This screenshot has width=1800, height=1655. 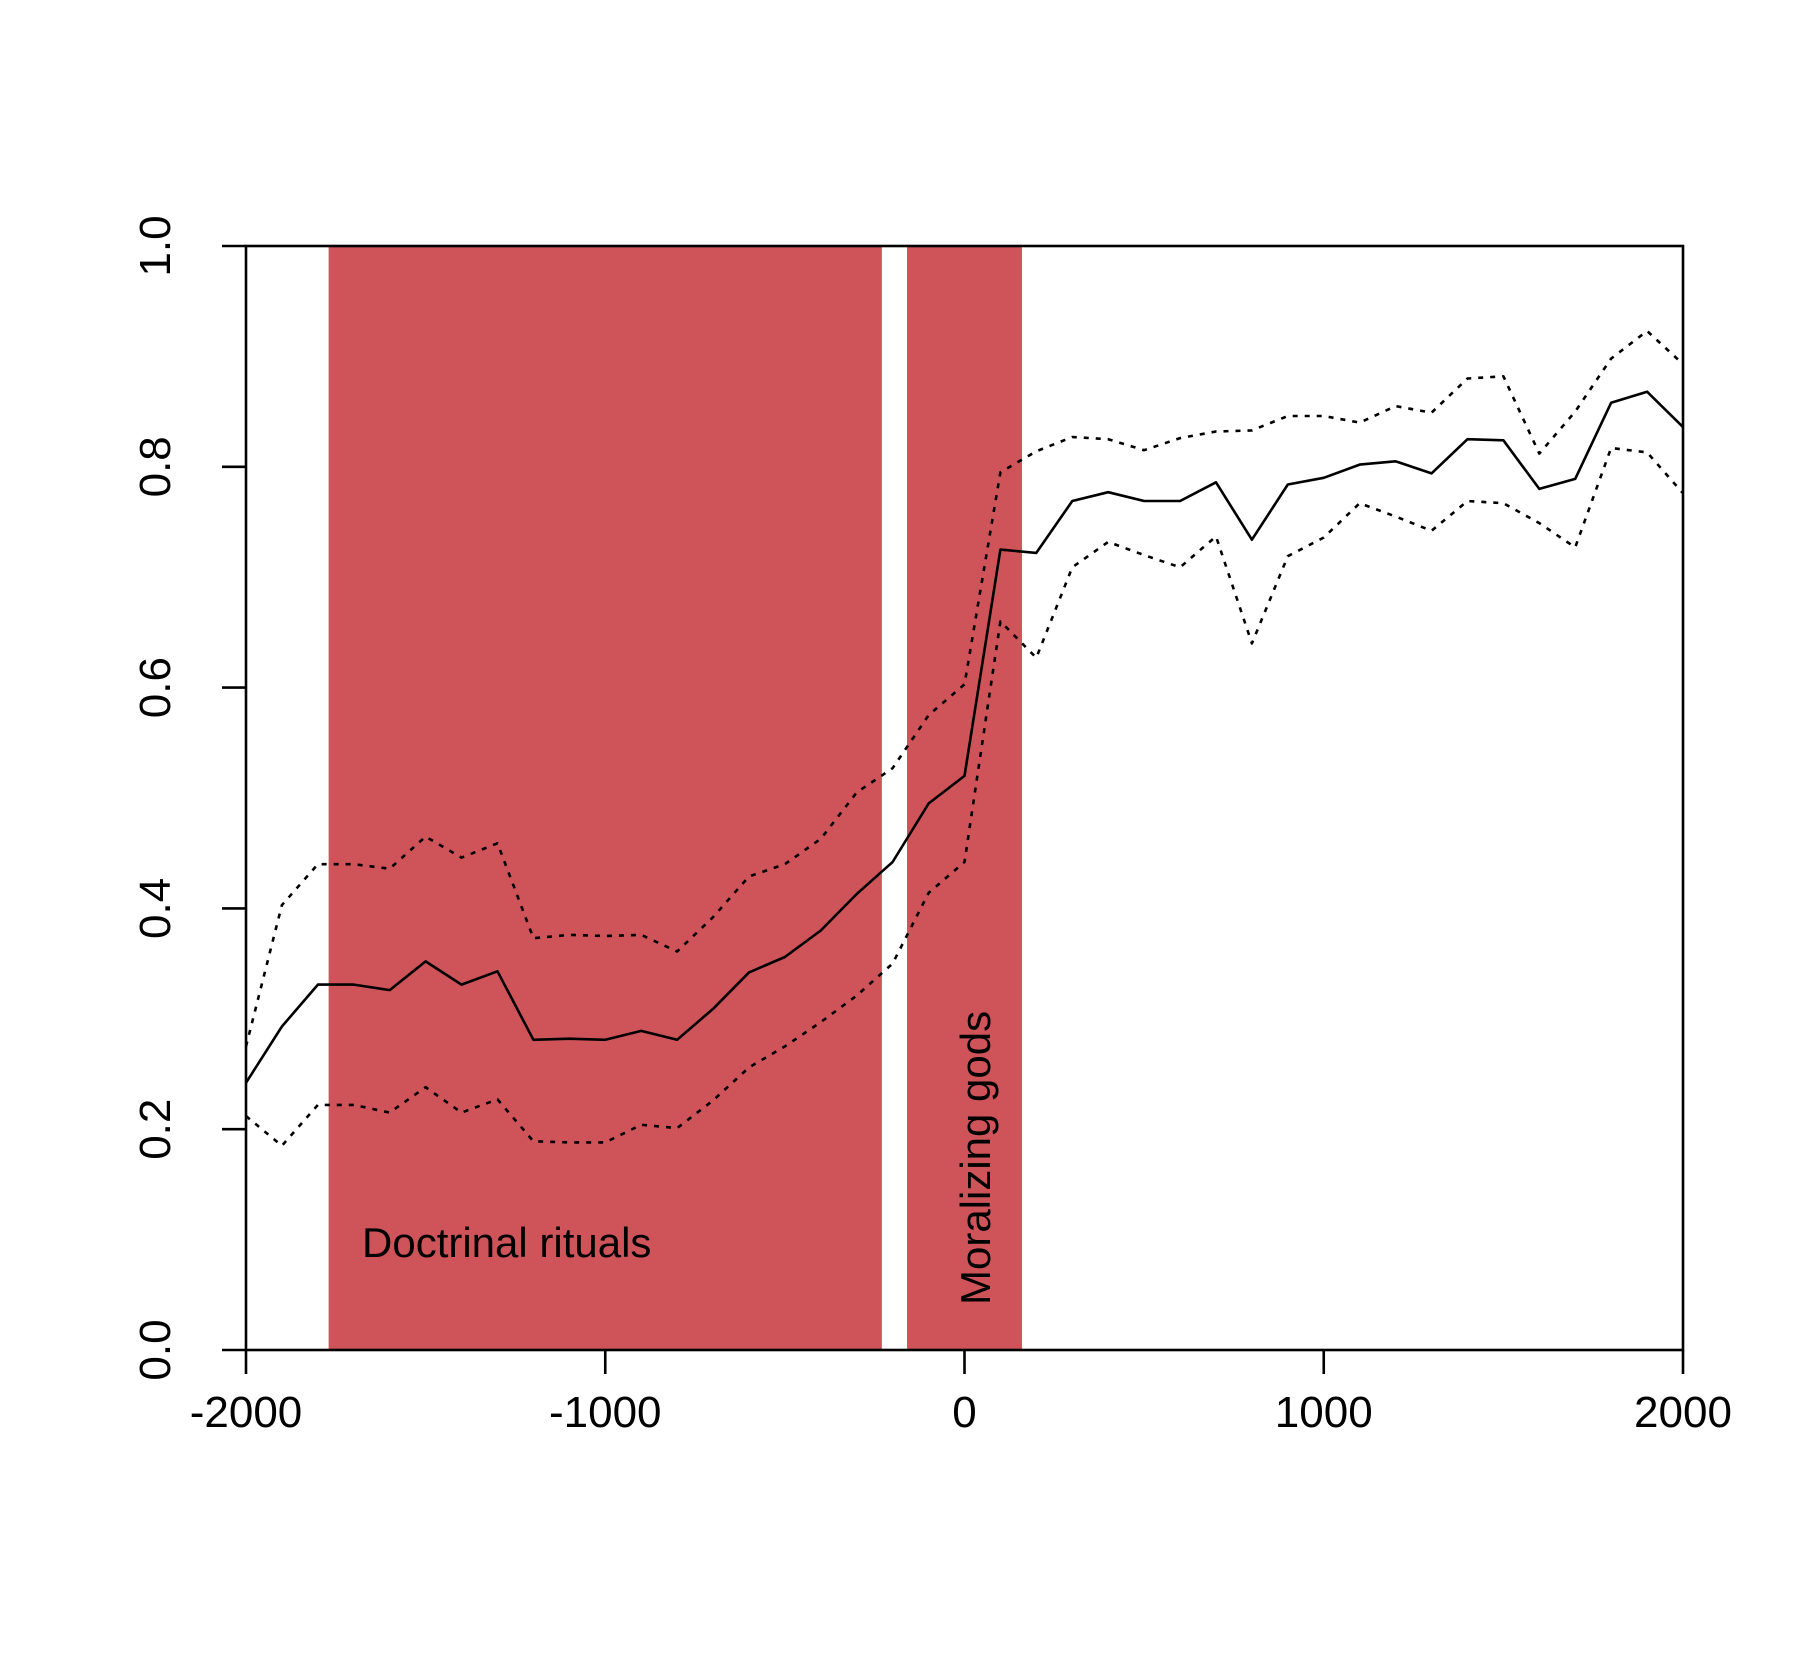 What do you see at coordinates (155, 245) in the screenshot?
I see `y-tick-label-6: 1.0` at bounding box center [155, 245].